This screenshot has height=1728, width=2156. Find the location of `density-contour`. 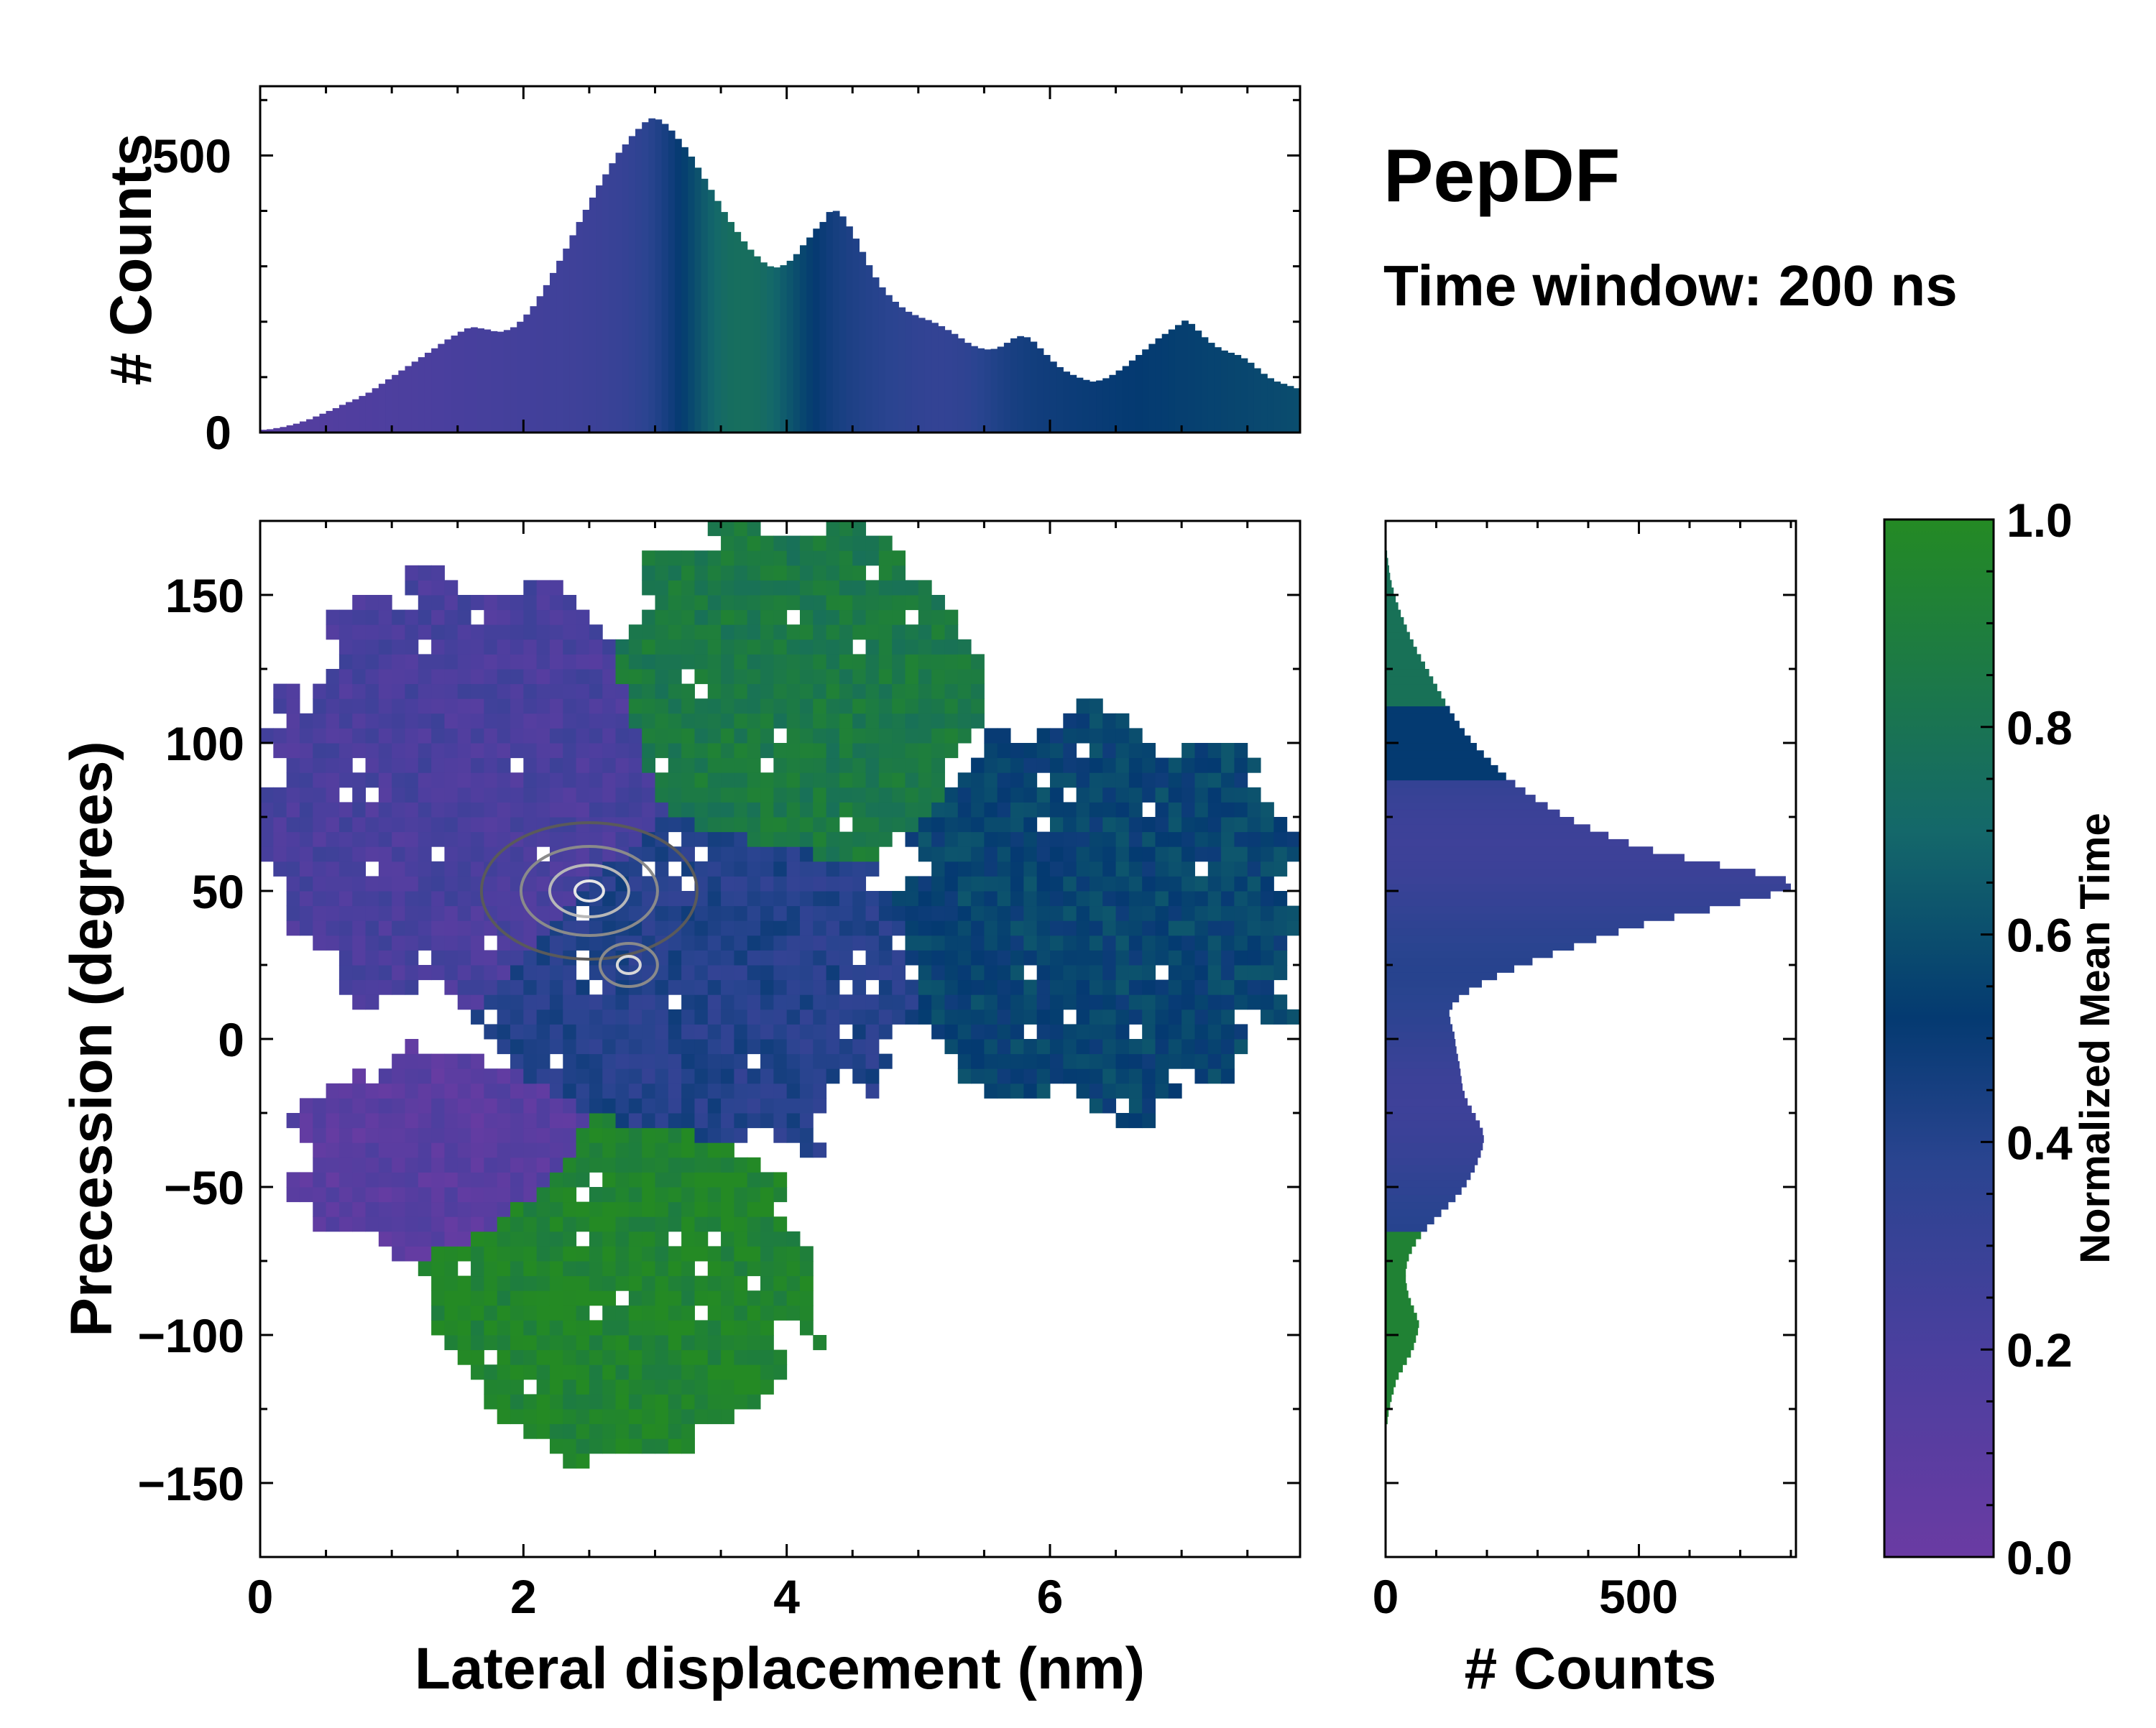

density-contour is located at coordinates (589, 891).